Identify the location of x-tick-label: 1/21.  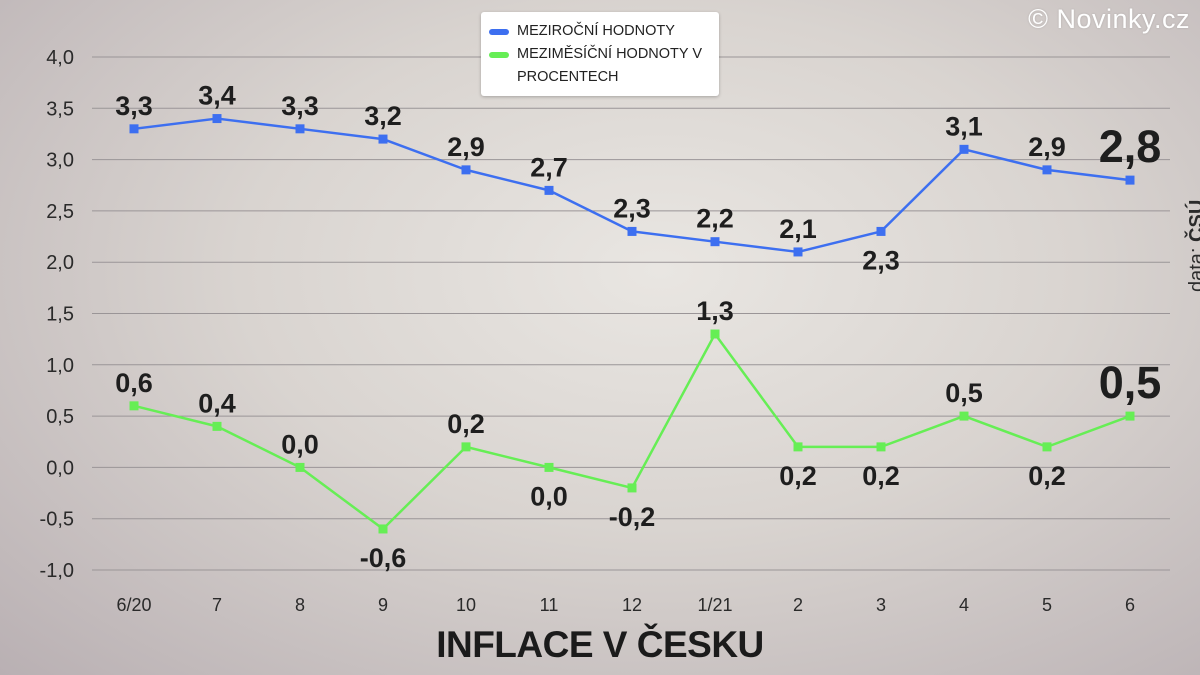
(714, 605).